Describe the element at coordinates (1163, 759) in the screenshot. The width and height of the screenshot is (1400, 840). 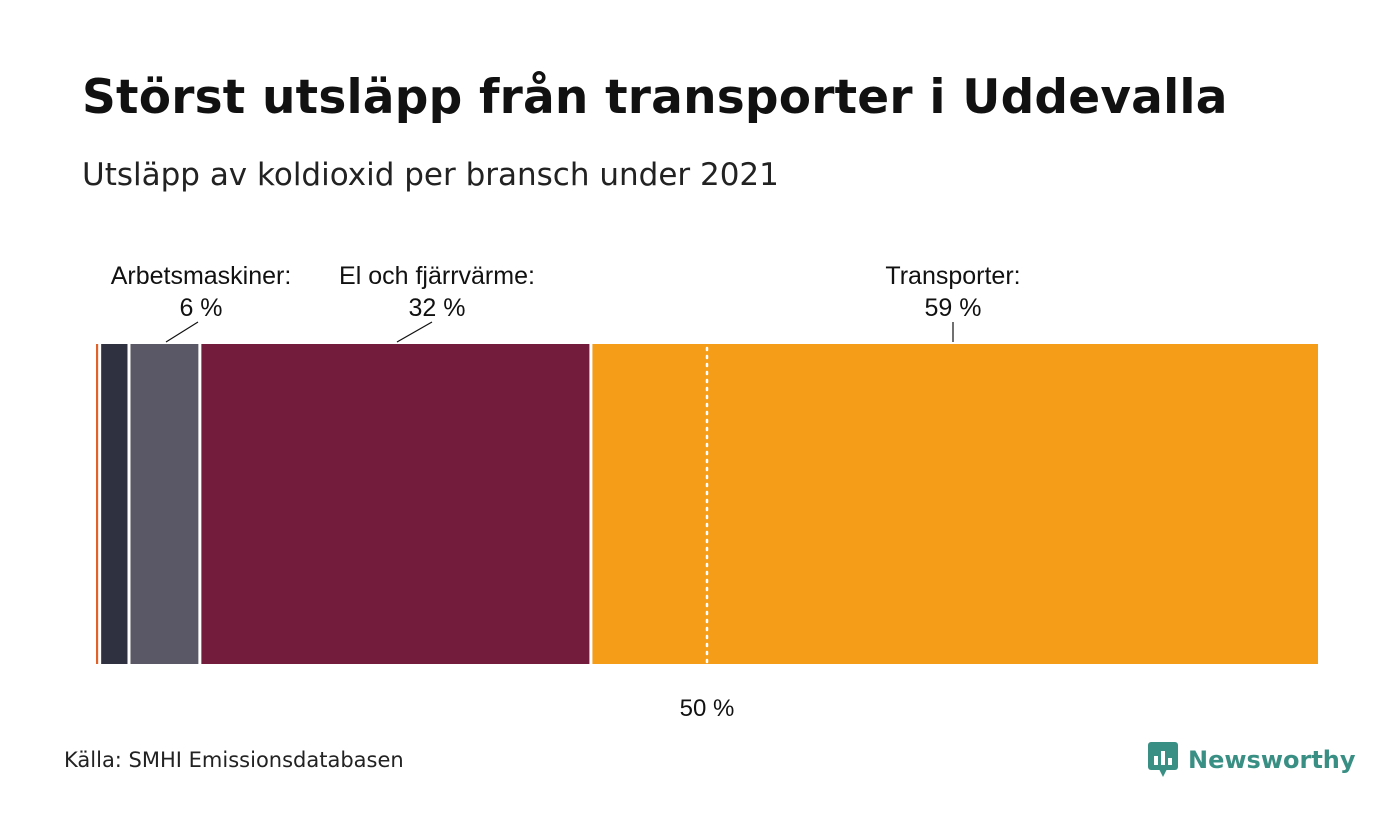
I see `newsworthy-chart-bubble-icon` at that location.